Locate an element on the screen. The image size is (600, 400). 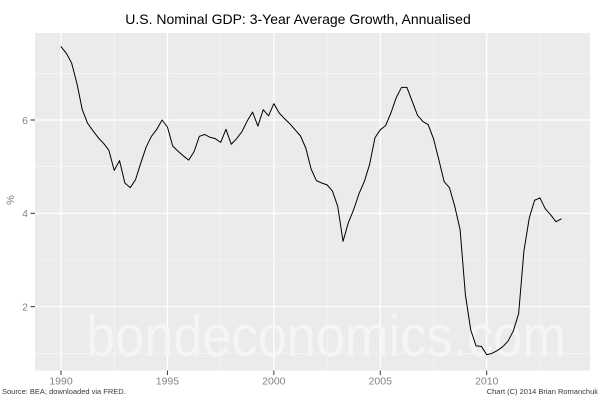
x-axis-tick-label: 2000 is located at coordinates (274, 382).